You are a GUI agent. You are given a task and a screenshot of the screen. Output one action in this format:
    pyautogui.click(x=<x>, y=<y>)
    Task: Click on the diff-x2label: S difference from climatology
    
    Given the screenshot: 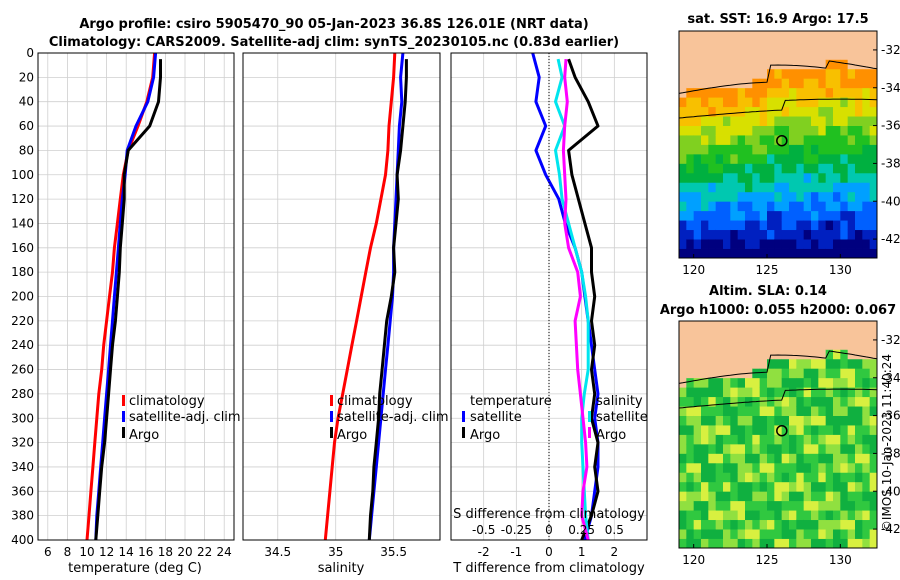 What is the action you would take?
    pyautogui.click(x=549, y=514)
    